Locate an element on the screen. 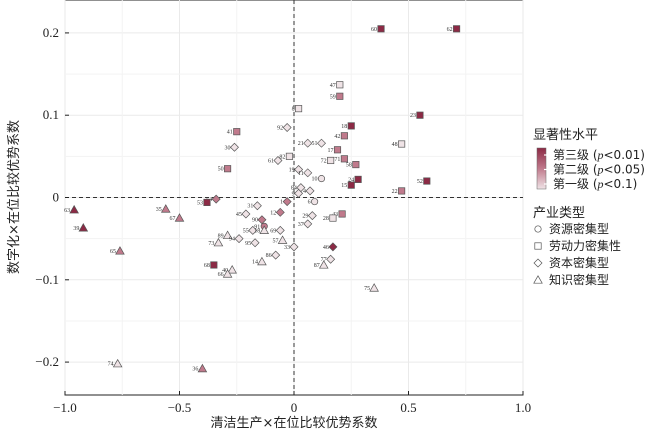  data-point-label-6: 6 is located at coordinates (309, 203).